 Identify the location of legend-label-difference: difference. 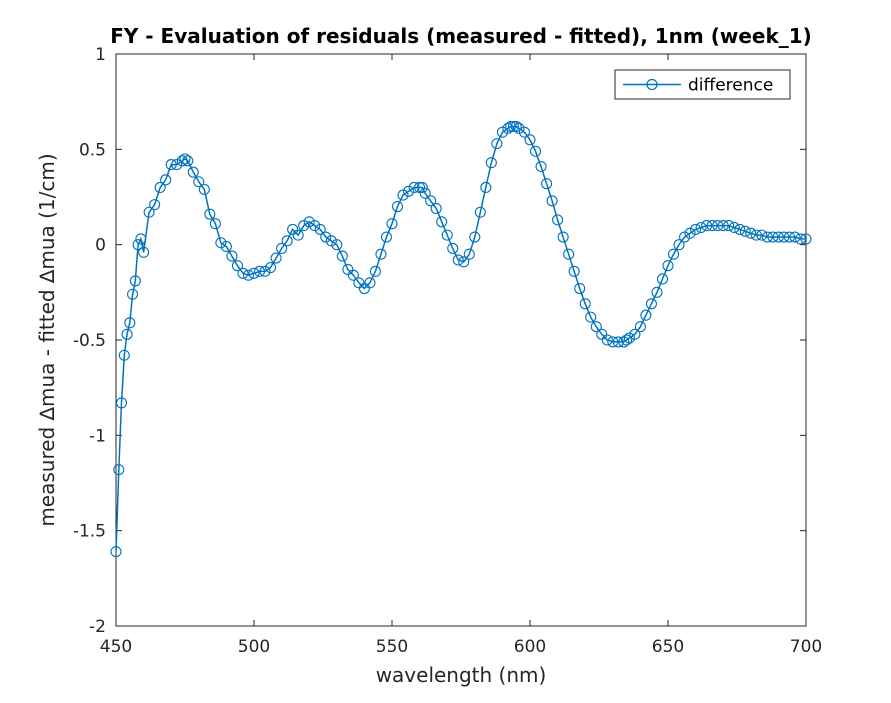
(730, 86).